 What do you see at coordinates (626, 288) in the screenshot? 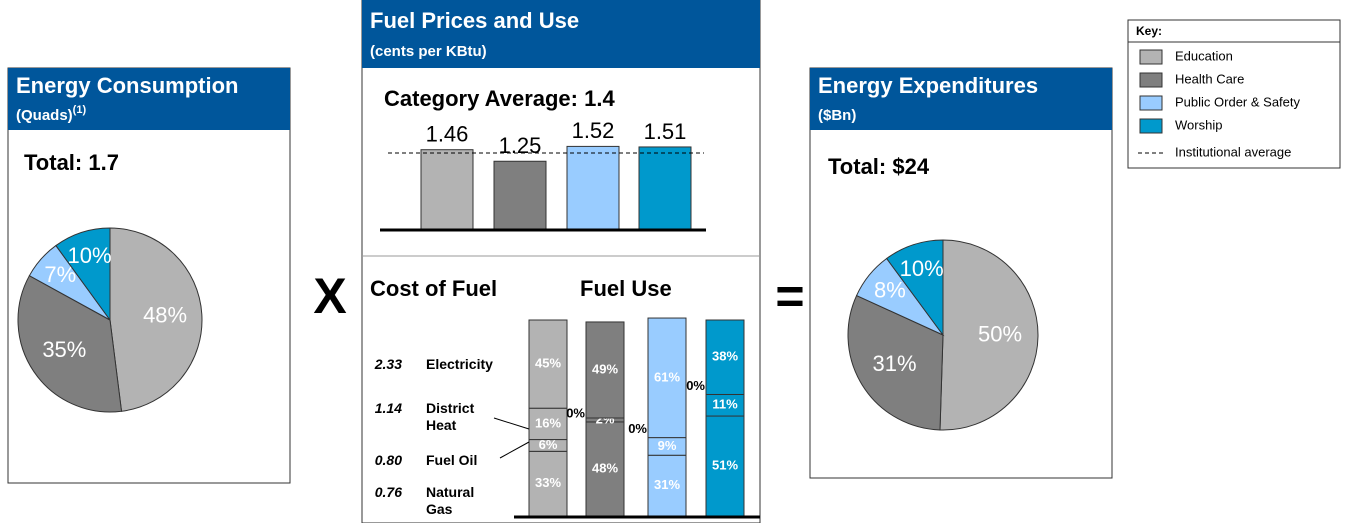
I see `chart-title: Fuel Use` at bounding box center [626, 288].